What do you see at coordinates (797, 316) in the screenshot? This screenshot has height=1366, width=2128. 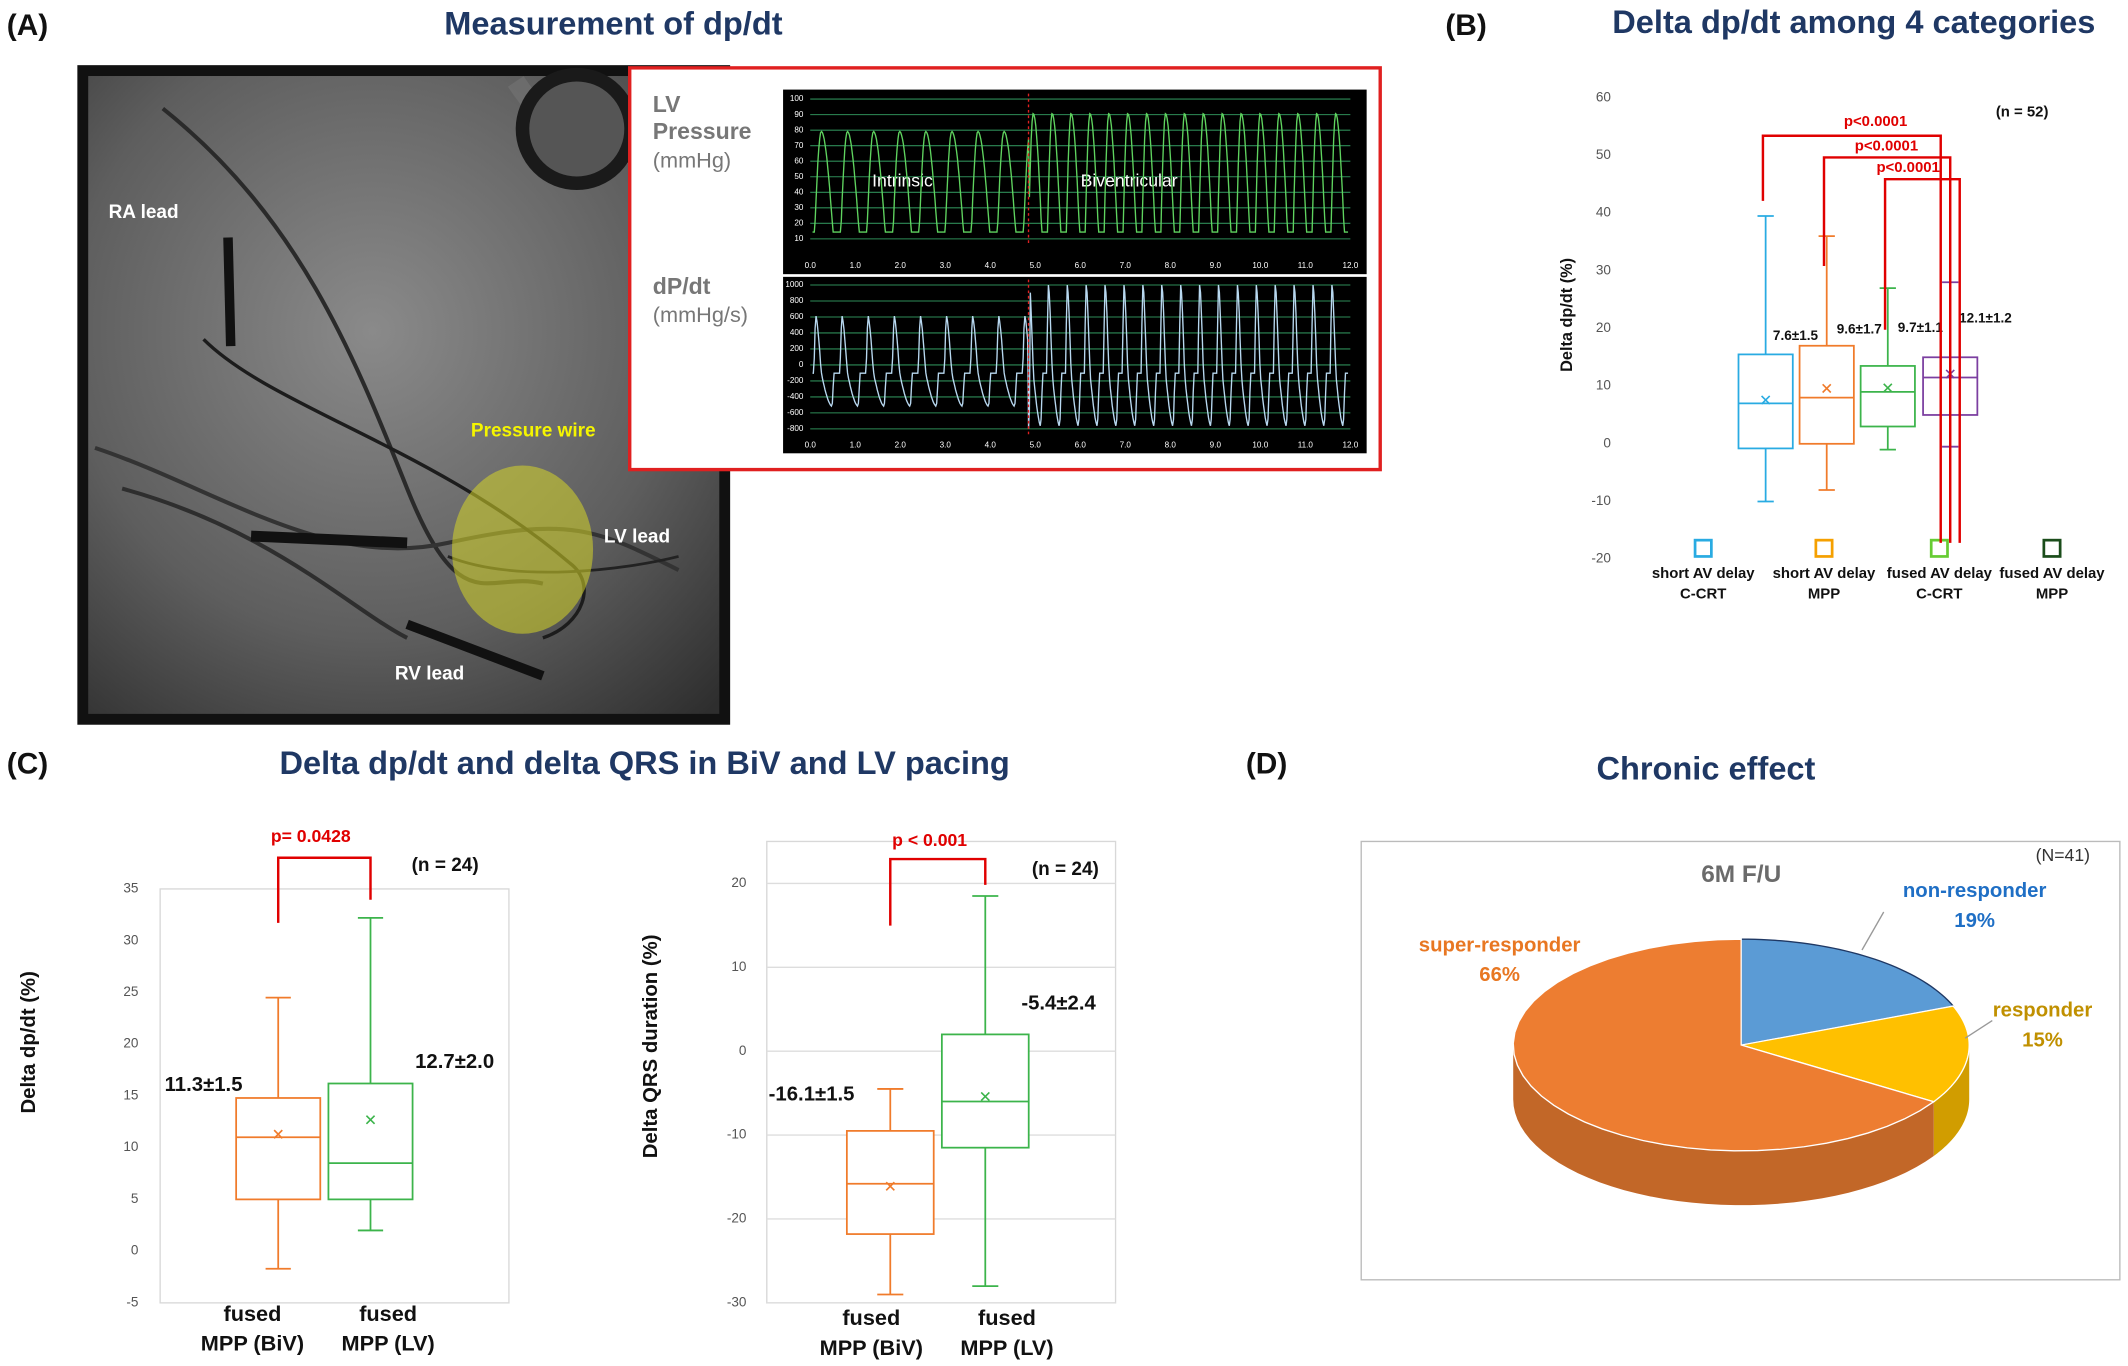 I see `y-tick-label: 600` at bounding box center [797, 316].